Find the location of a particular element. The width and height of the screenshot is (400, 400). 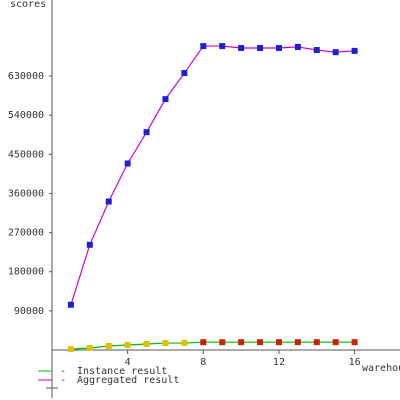

y-axis-label: scores is located at coordinates (28, 5).